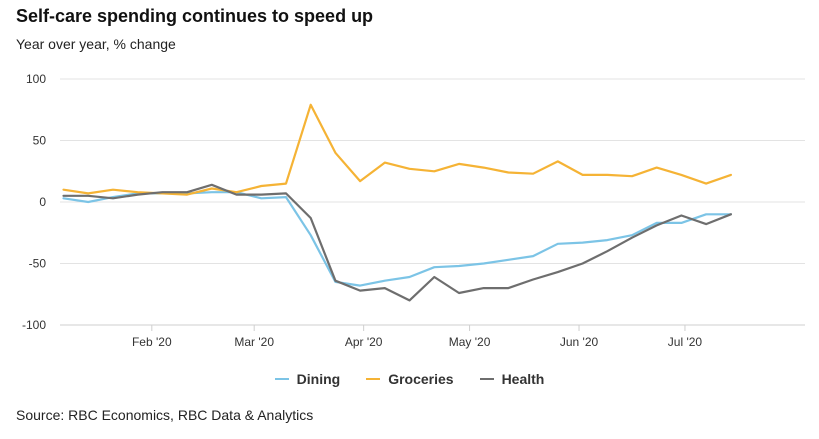 This screenshot has width=819, height=439. Describe the element at coordinates (318, 379) in the screenshot. I see `legend-label-dining: Dining` at that location.